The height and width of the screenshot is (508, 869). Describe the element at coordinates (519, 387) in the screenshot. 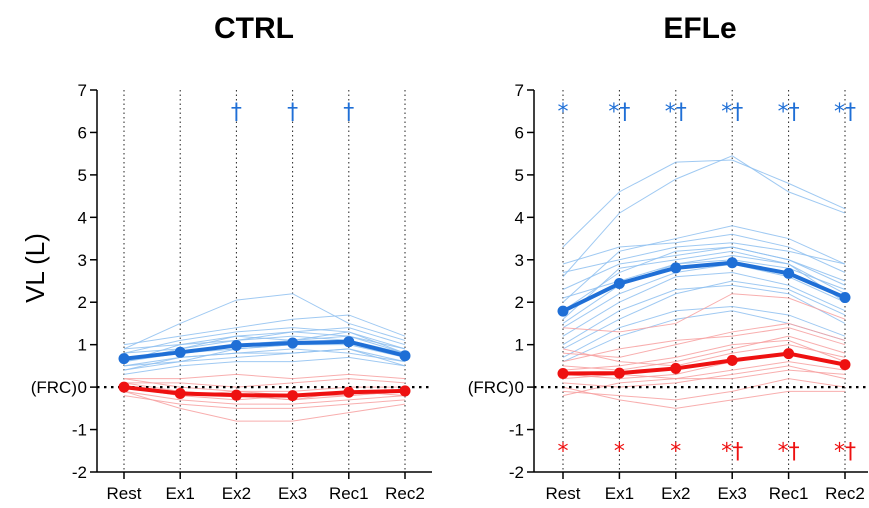

I see `y-tick-label: 0` at that location.